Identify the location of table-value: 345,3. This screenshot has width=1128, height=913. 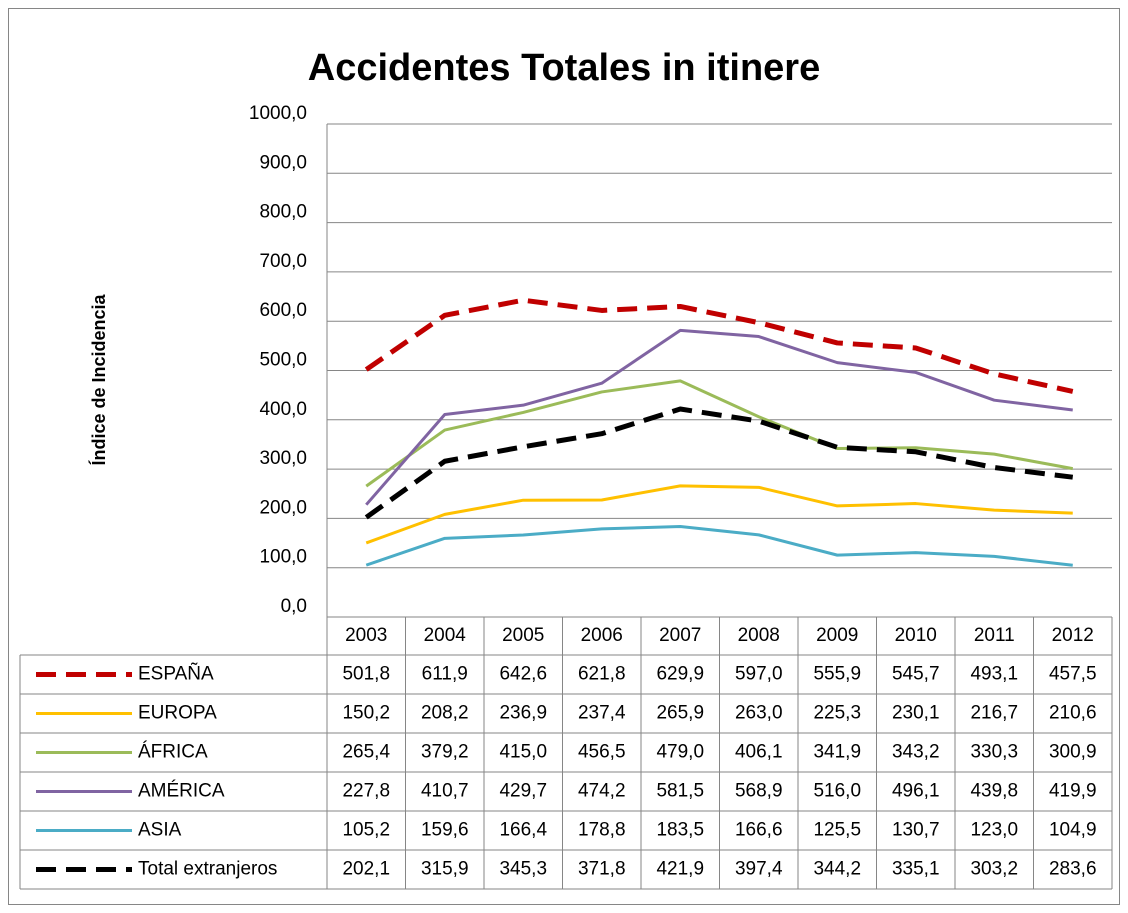
(523, 869).